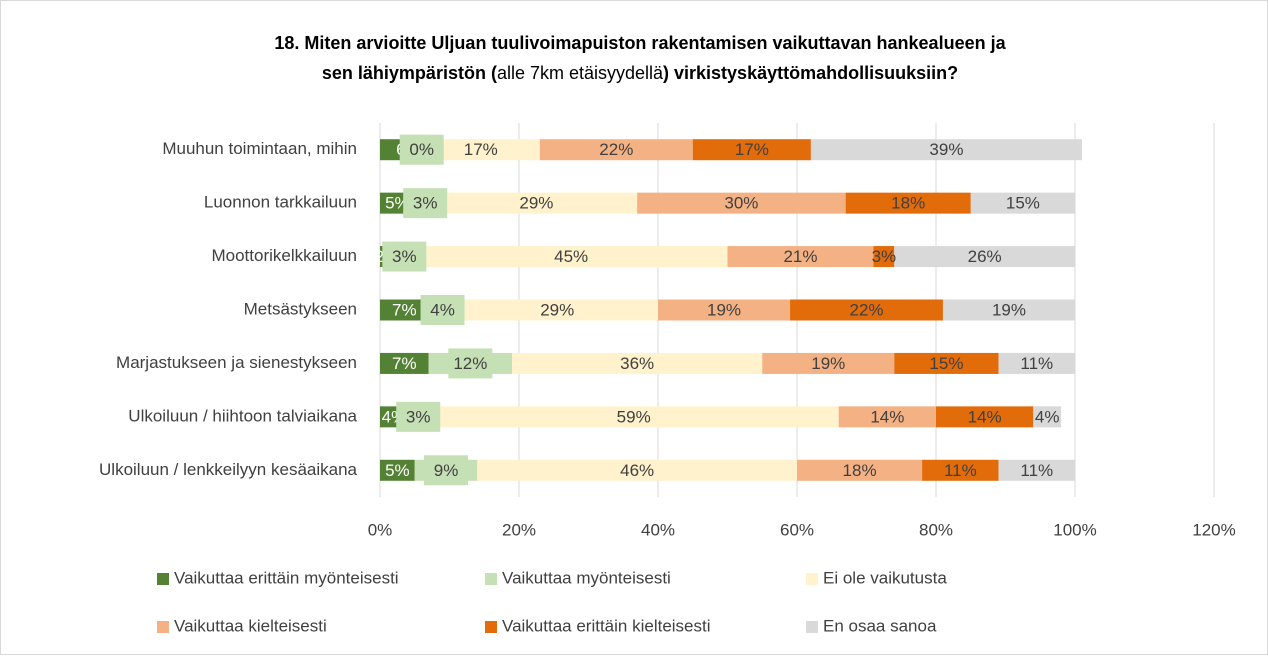 The width and height of the screenshot is (1268, 660). I want to click on y-tick-label: Ulkoiluun / hiihtoon talviaikana, so click(242, 415).